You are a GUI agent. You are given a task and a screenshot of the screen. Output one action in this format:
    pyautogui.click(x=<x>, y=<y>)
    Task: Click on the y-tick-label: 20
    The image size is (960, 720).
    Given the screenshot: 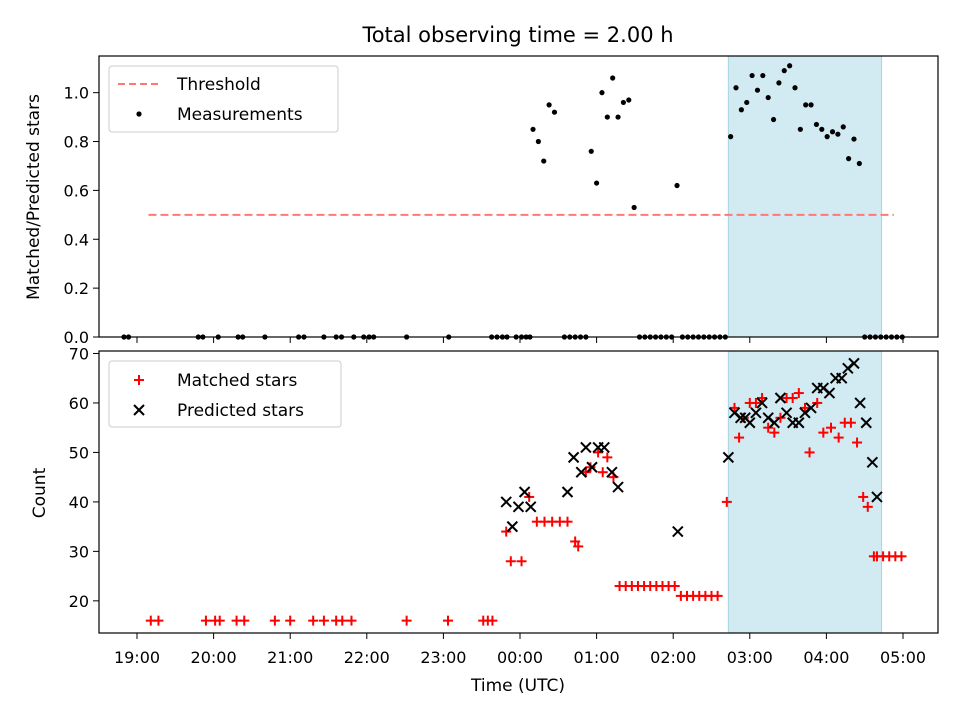 What is the action you would take?
    pyautogui.click(x=79, y=601)
    